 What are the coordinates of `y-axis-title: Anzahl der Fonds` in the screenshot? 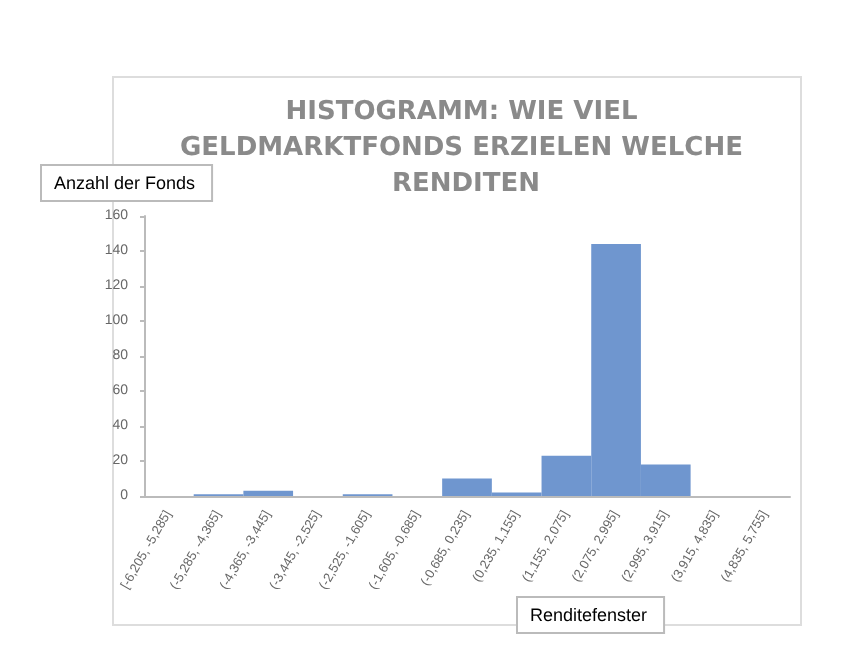 It's located at (125, 183).